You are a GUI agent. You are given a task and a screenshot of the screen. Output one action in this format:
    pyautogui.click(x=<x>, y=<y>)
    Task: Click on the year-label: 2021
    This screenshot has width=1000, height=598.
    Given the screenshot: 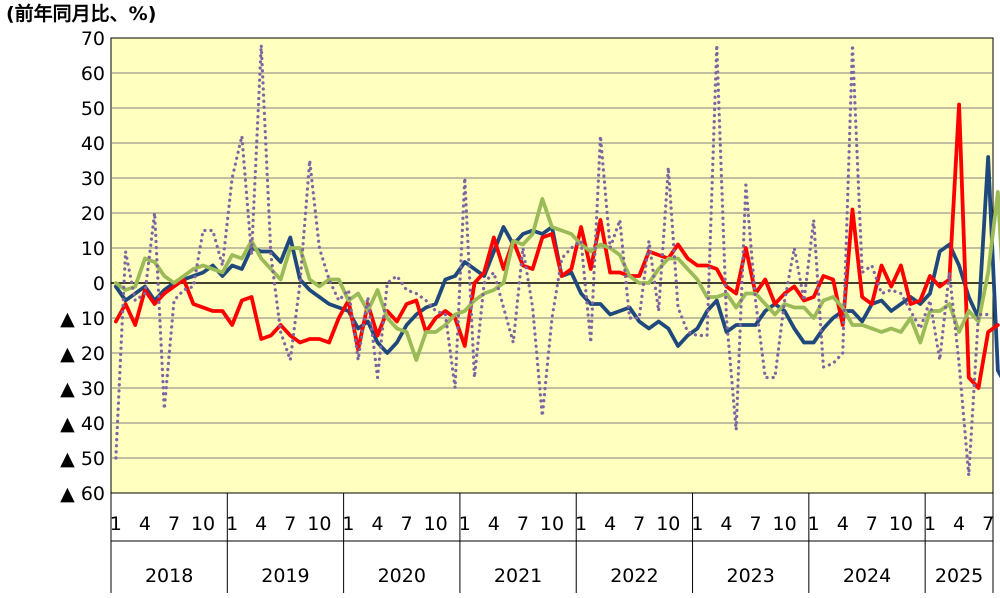 What is the action you would take?
    pyautogui.click(x=518, y=576)
    